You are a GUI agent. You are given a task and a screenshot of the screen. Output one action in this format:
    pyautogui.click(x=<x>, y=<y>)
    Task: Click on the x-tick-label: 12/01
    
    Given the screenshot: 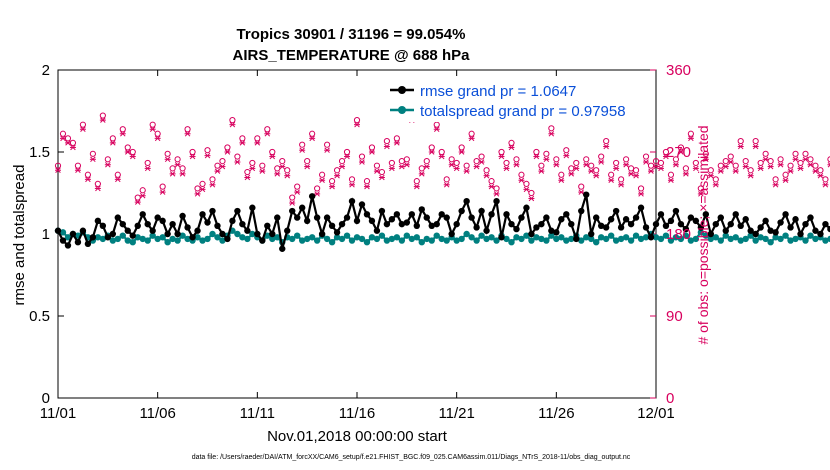 What is the action you would take?
    pyautogui.click(x=656, y=413)
    